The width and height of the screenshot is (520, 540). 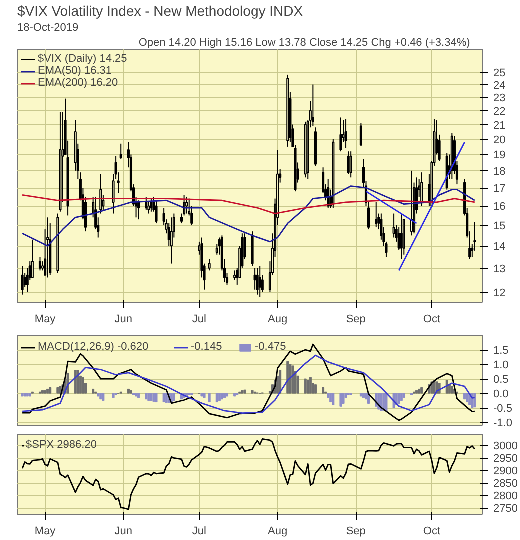 What do you see at coordinates (500, 172) in the screenshot?
I see `y-tick-label: 18` at bounding box center [500, 172].